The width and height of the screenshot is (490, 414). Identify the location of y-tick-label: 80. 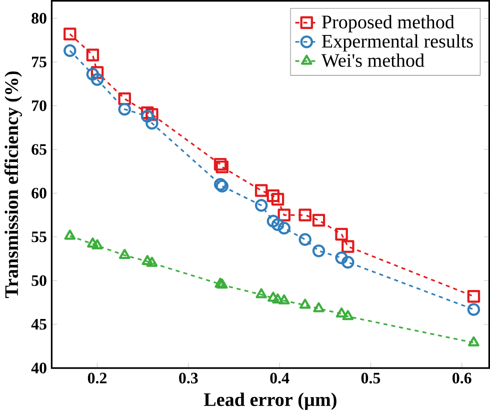
(39, 18).